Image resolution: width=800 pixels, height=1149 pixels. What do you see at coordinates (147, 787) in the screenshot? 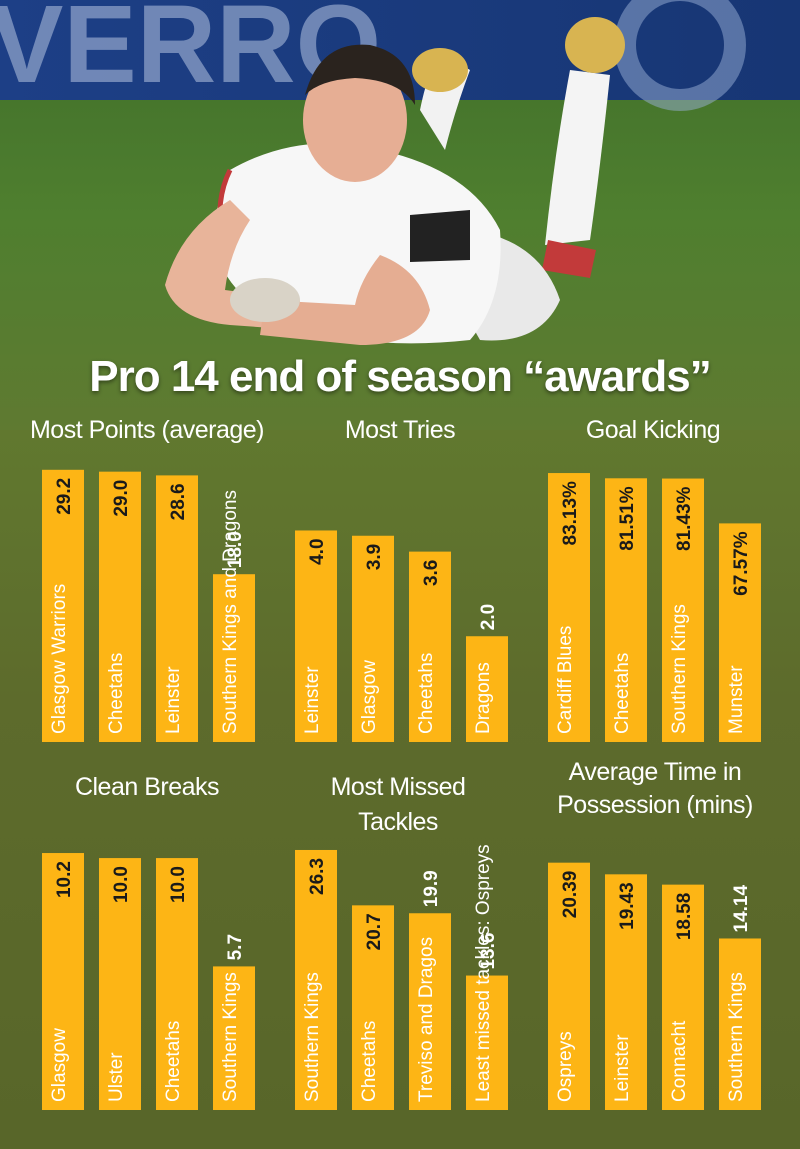
I see `chart-title-4: Clean Breaks` at bounding box center [147, 787].